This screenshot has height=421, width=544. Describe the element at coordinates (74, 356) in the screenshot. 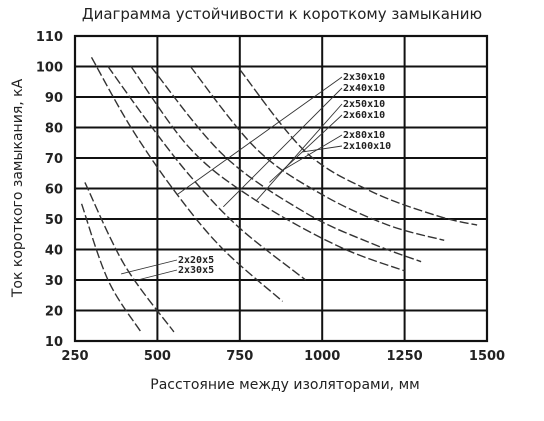

I see `x-tick-label: 250` at that location.